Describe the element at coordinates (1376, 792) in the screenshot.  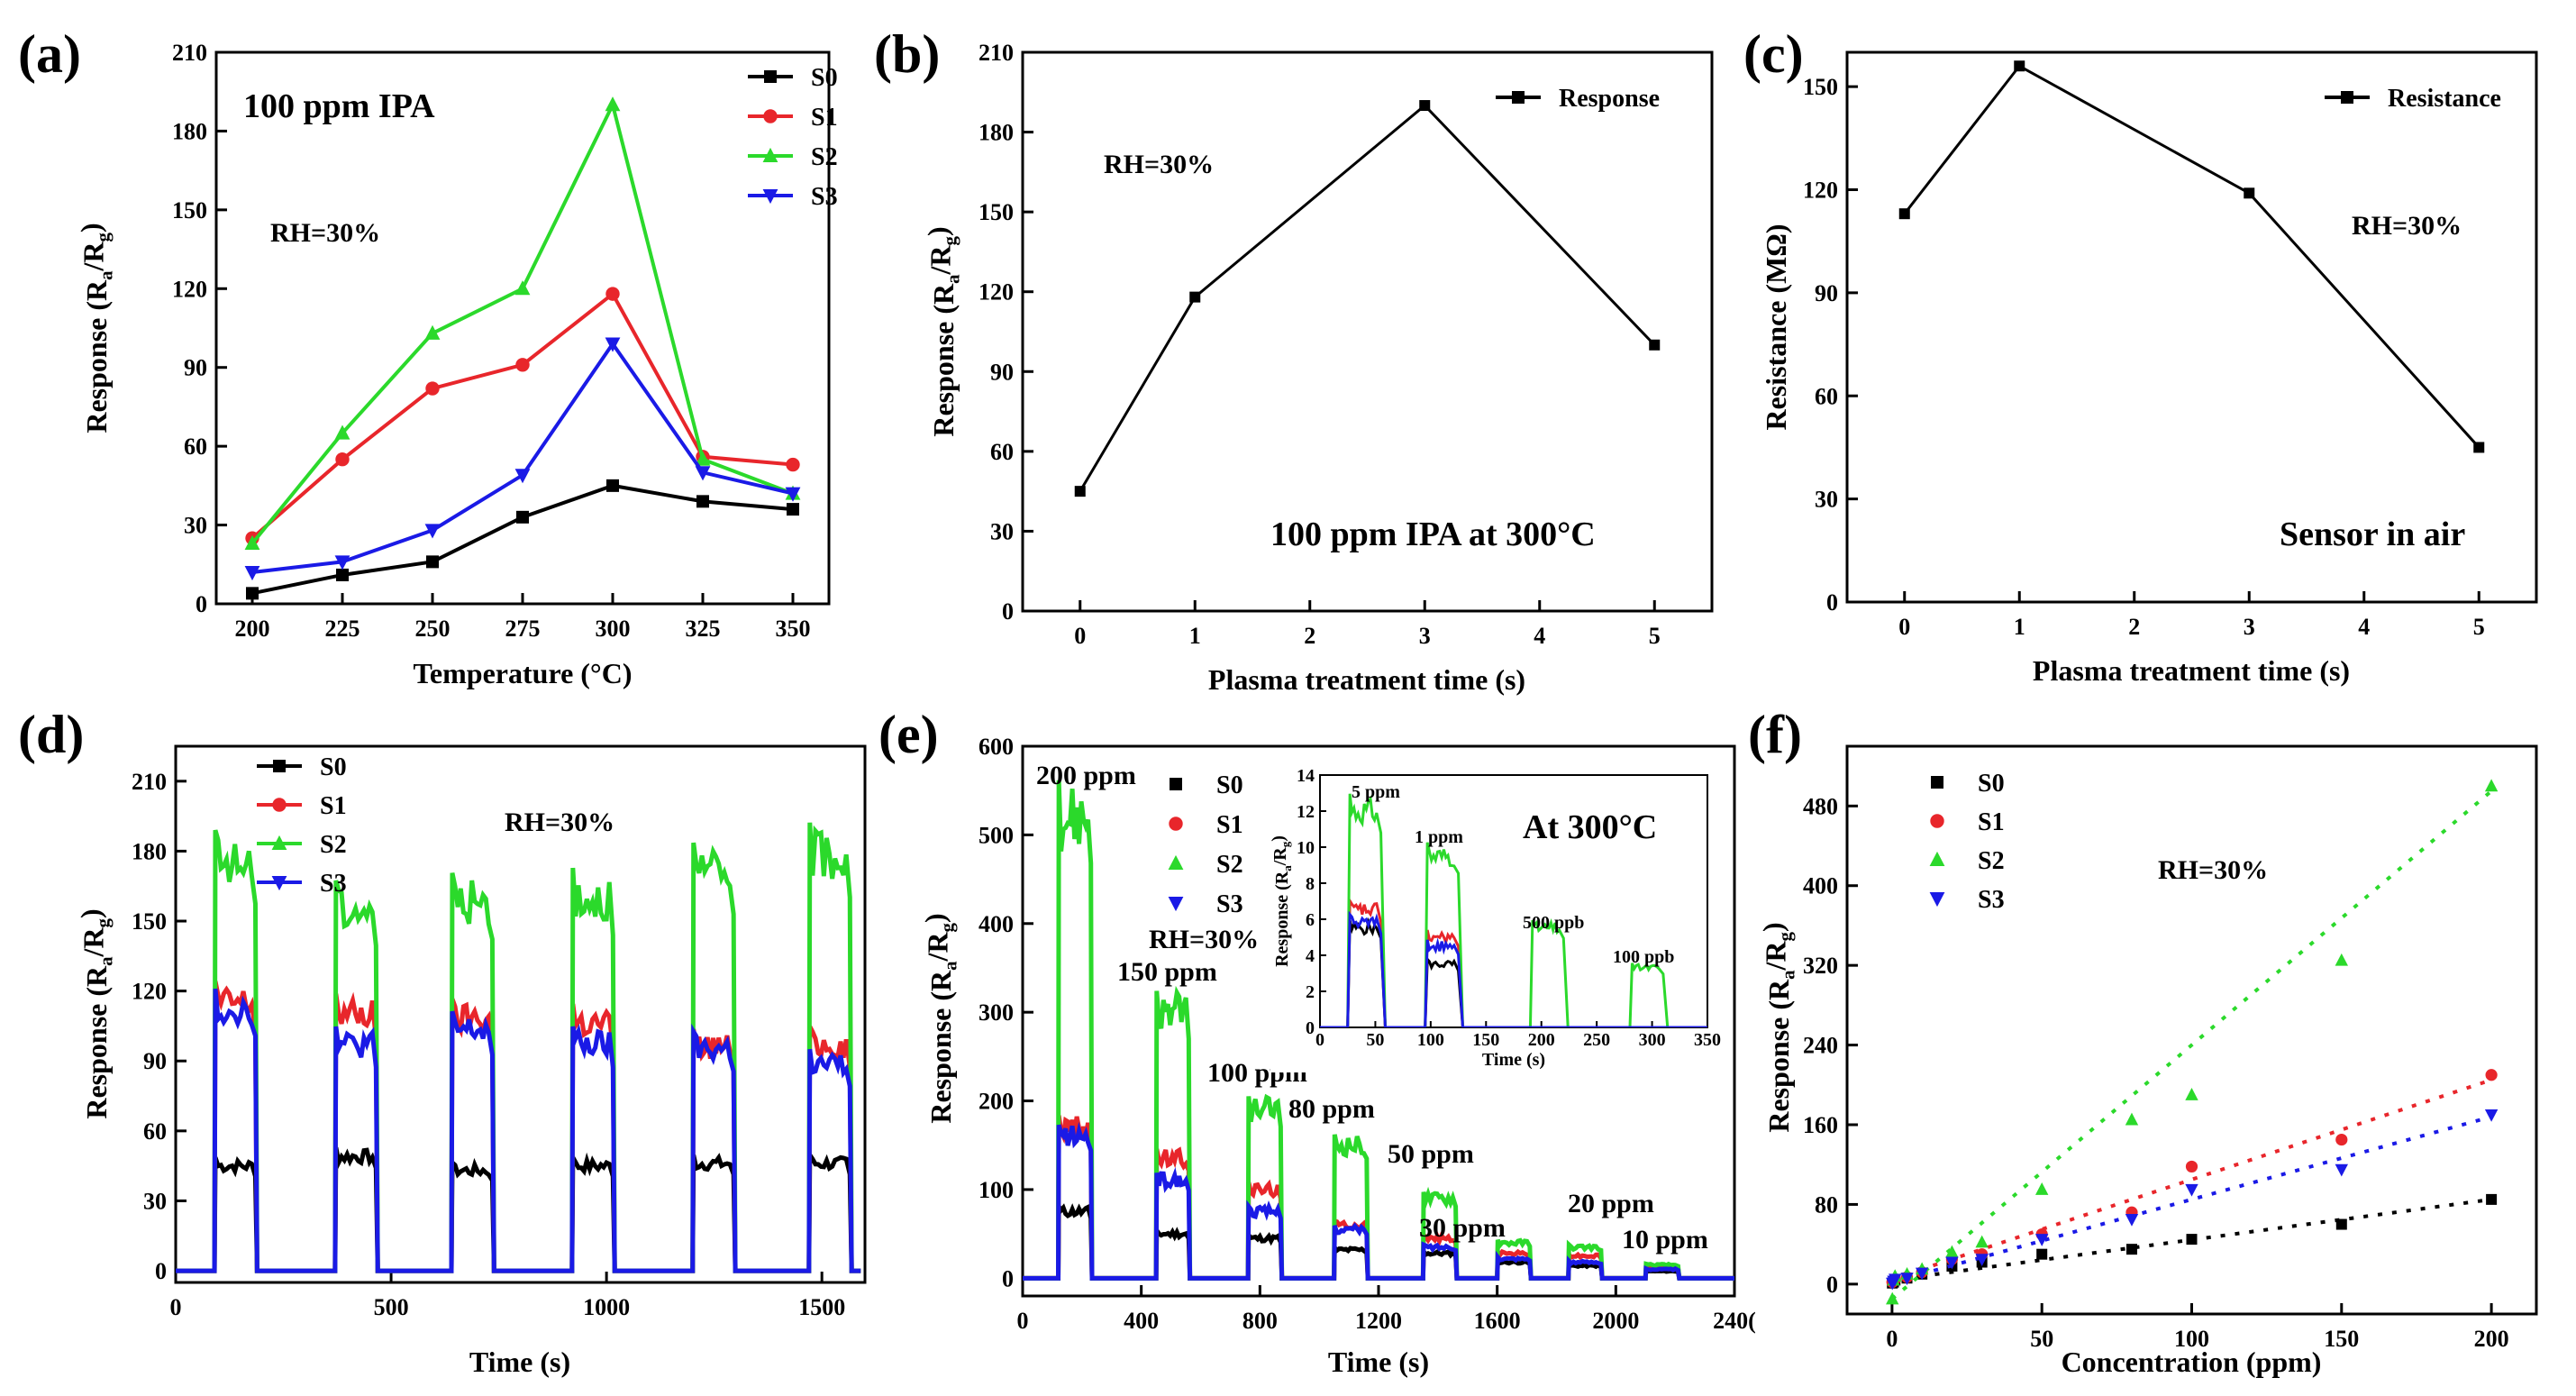
I see `inset-annotation: 5 ppm` at that location.